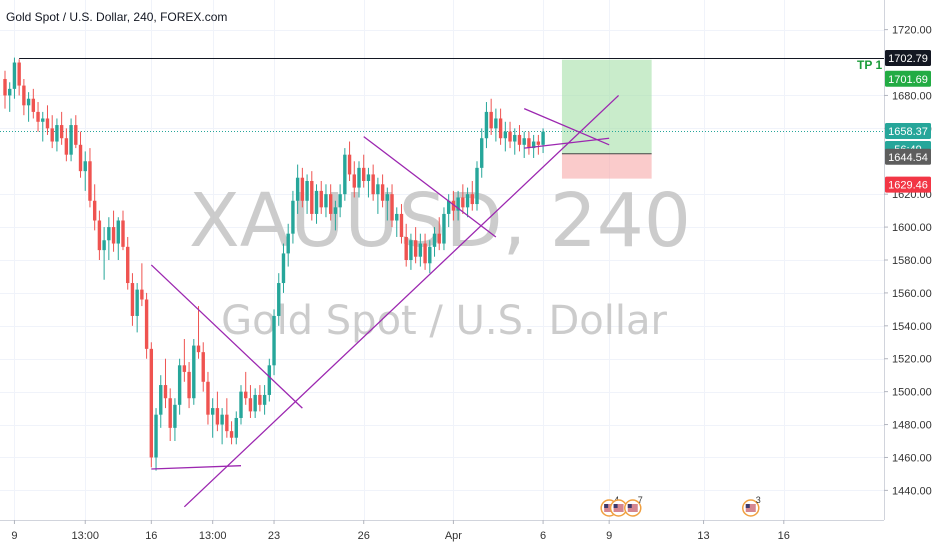 The width and height of the screenshot is (932, 550). What do you see at coordinates (453, 536) in the screenshot?
I see `time-tick-label-6: Apr` at bounding box center [453, 536].